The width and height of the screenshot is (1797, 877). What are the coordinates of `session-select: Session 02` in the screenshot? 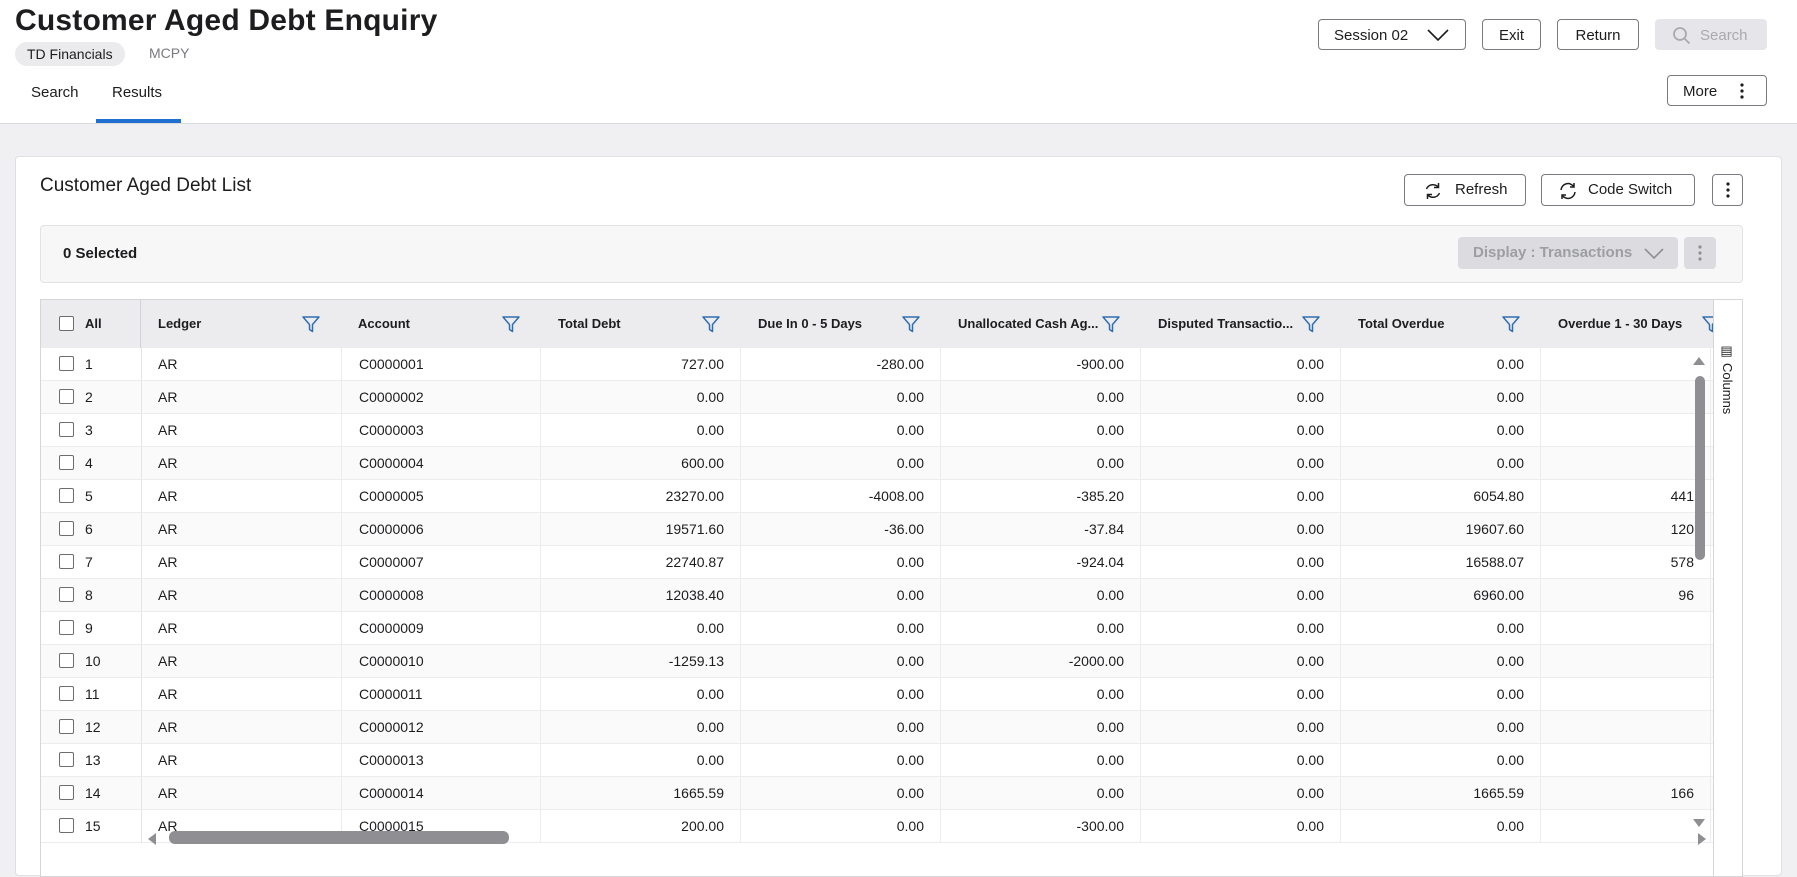 It's located at (1392, 34).